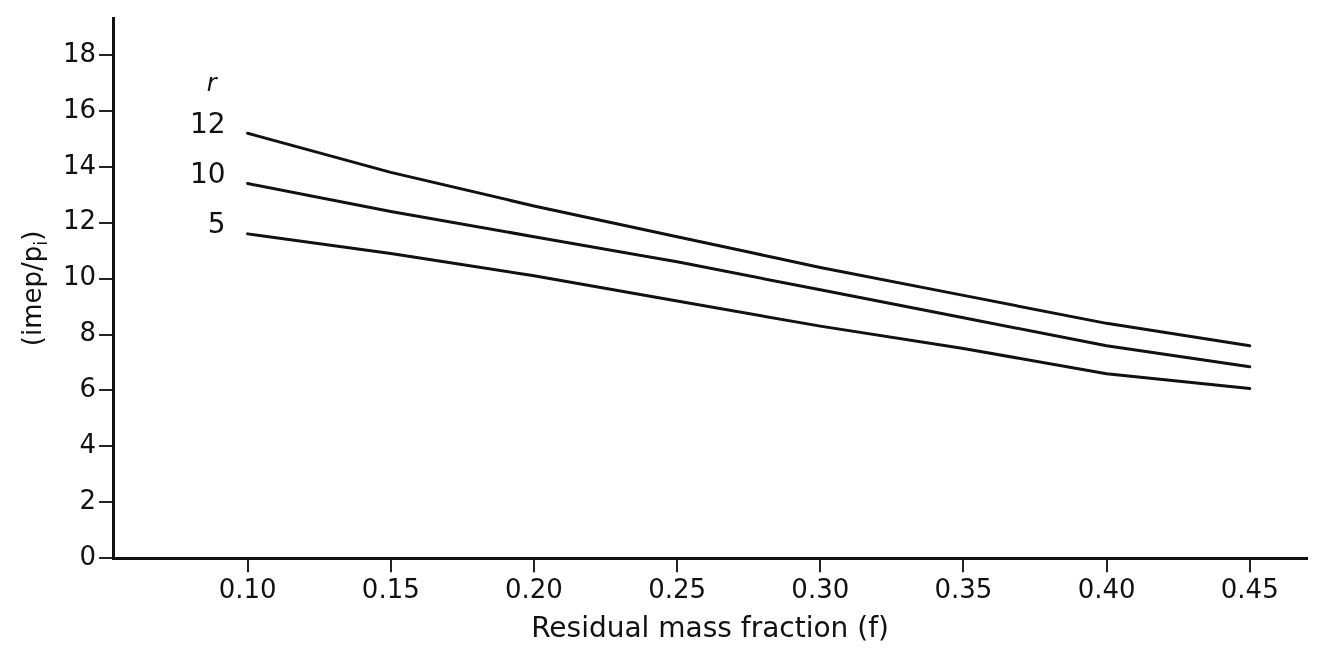 The height and width of the screenshot is (656, 1337). What do you see at coordinates (710, 628) in the screenshot?
I see `x-axis-title: Residual mass fraction (f)` at bounding box center [710, 628].